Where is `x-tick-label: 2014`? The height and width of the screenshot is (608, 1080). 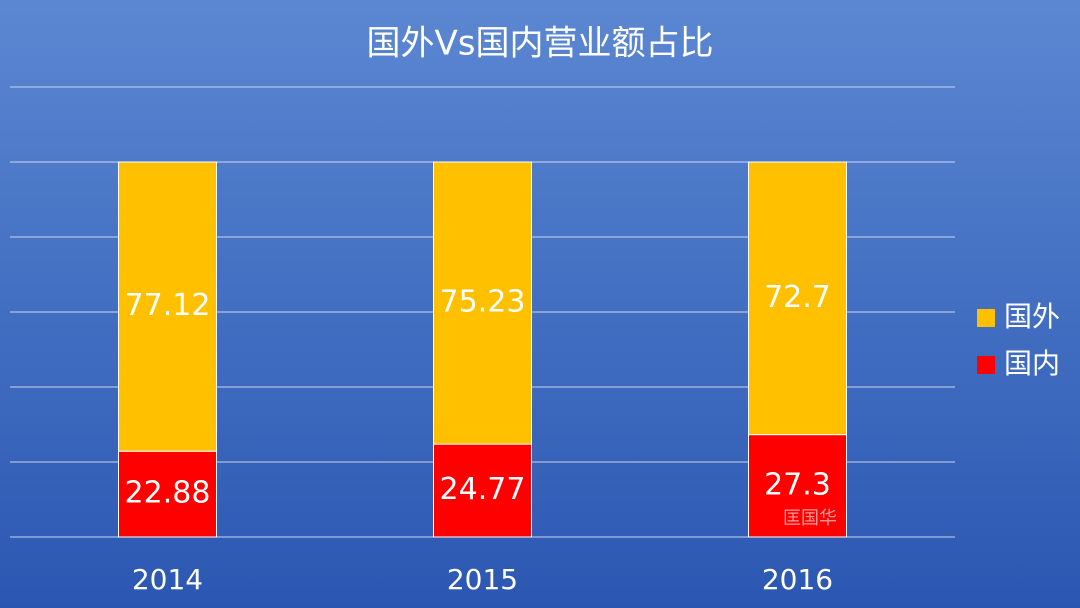 x-tick-label: 2014 is located at coordinates (167, 579).